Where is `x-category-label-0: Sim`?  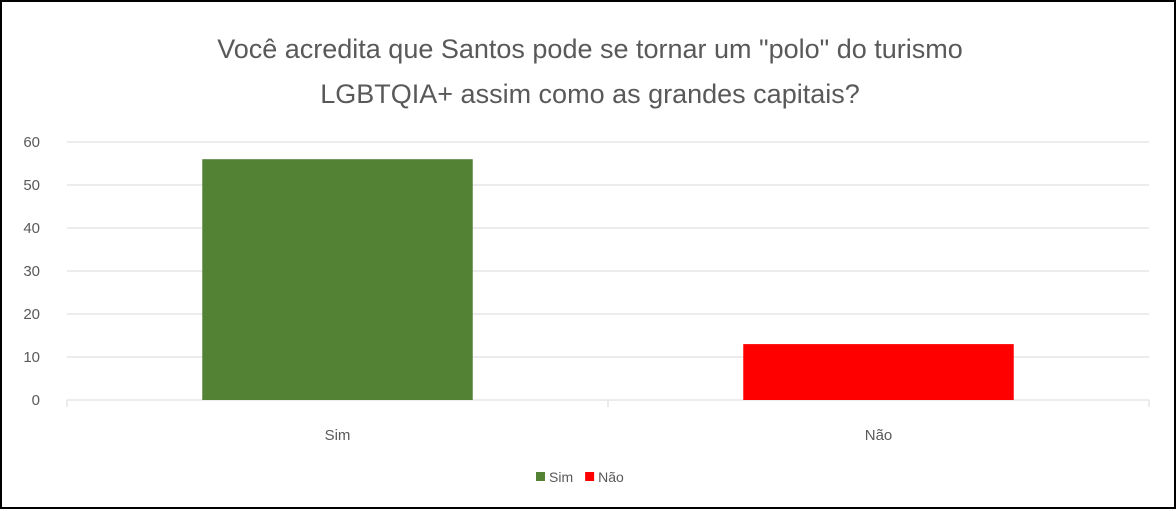
x-category-label-0: Sim is located at coordinates (338, 435).